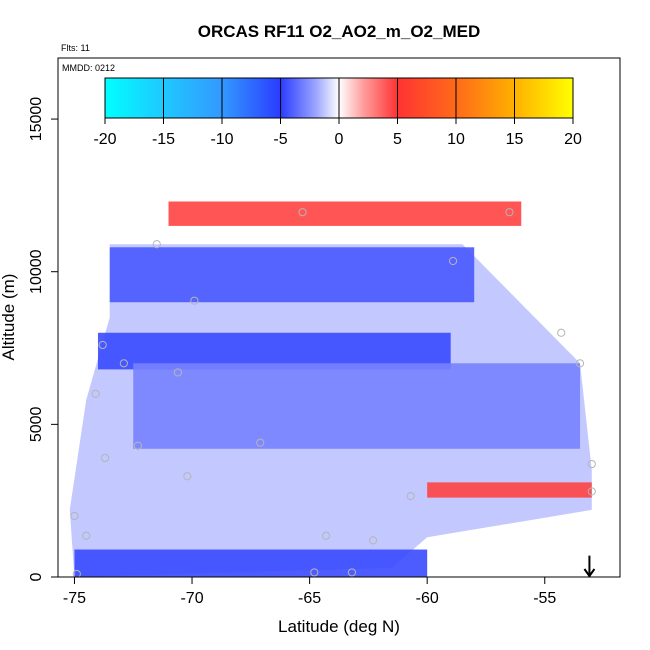 The image size is (650, 650). Describe the element at coordinates (88, 68) in the screenshot. I see `date-annotation: MMDD: 0212` at that location.